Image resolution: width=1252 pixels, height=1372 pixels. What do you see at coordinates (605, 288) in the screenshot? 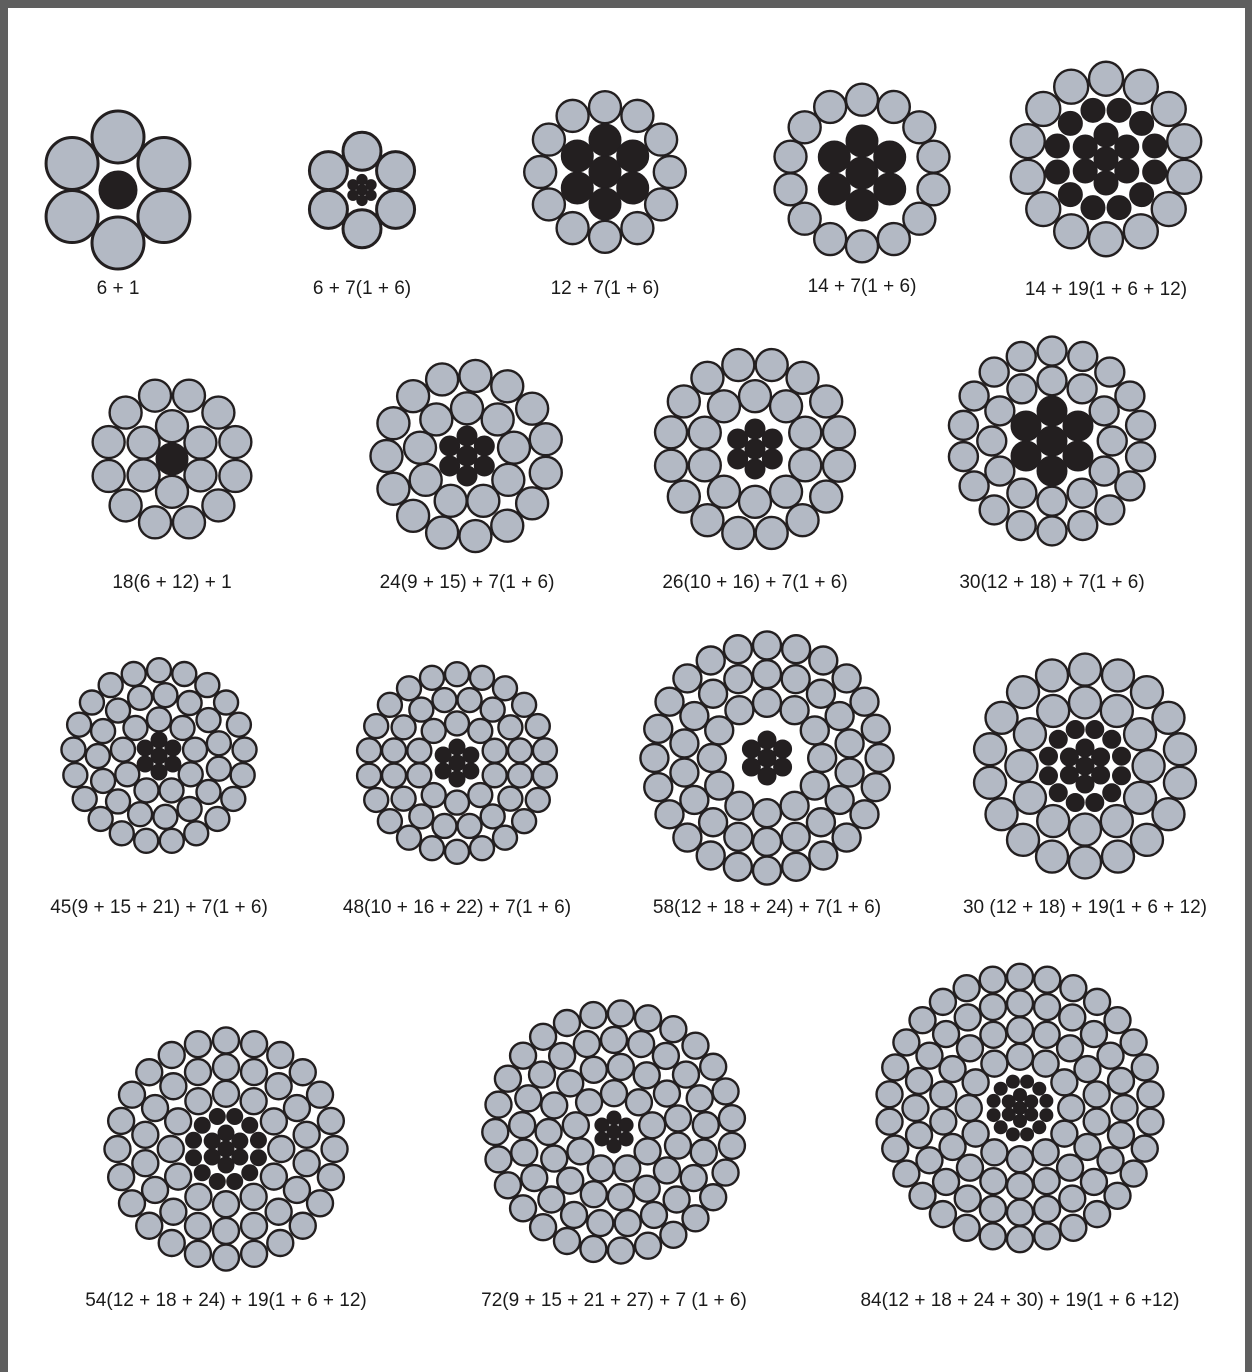
I see `conductor-label: 12 + 7(1 + 6)` at bounding box center [605, 288].